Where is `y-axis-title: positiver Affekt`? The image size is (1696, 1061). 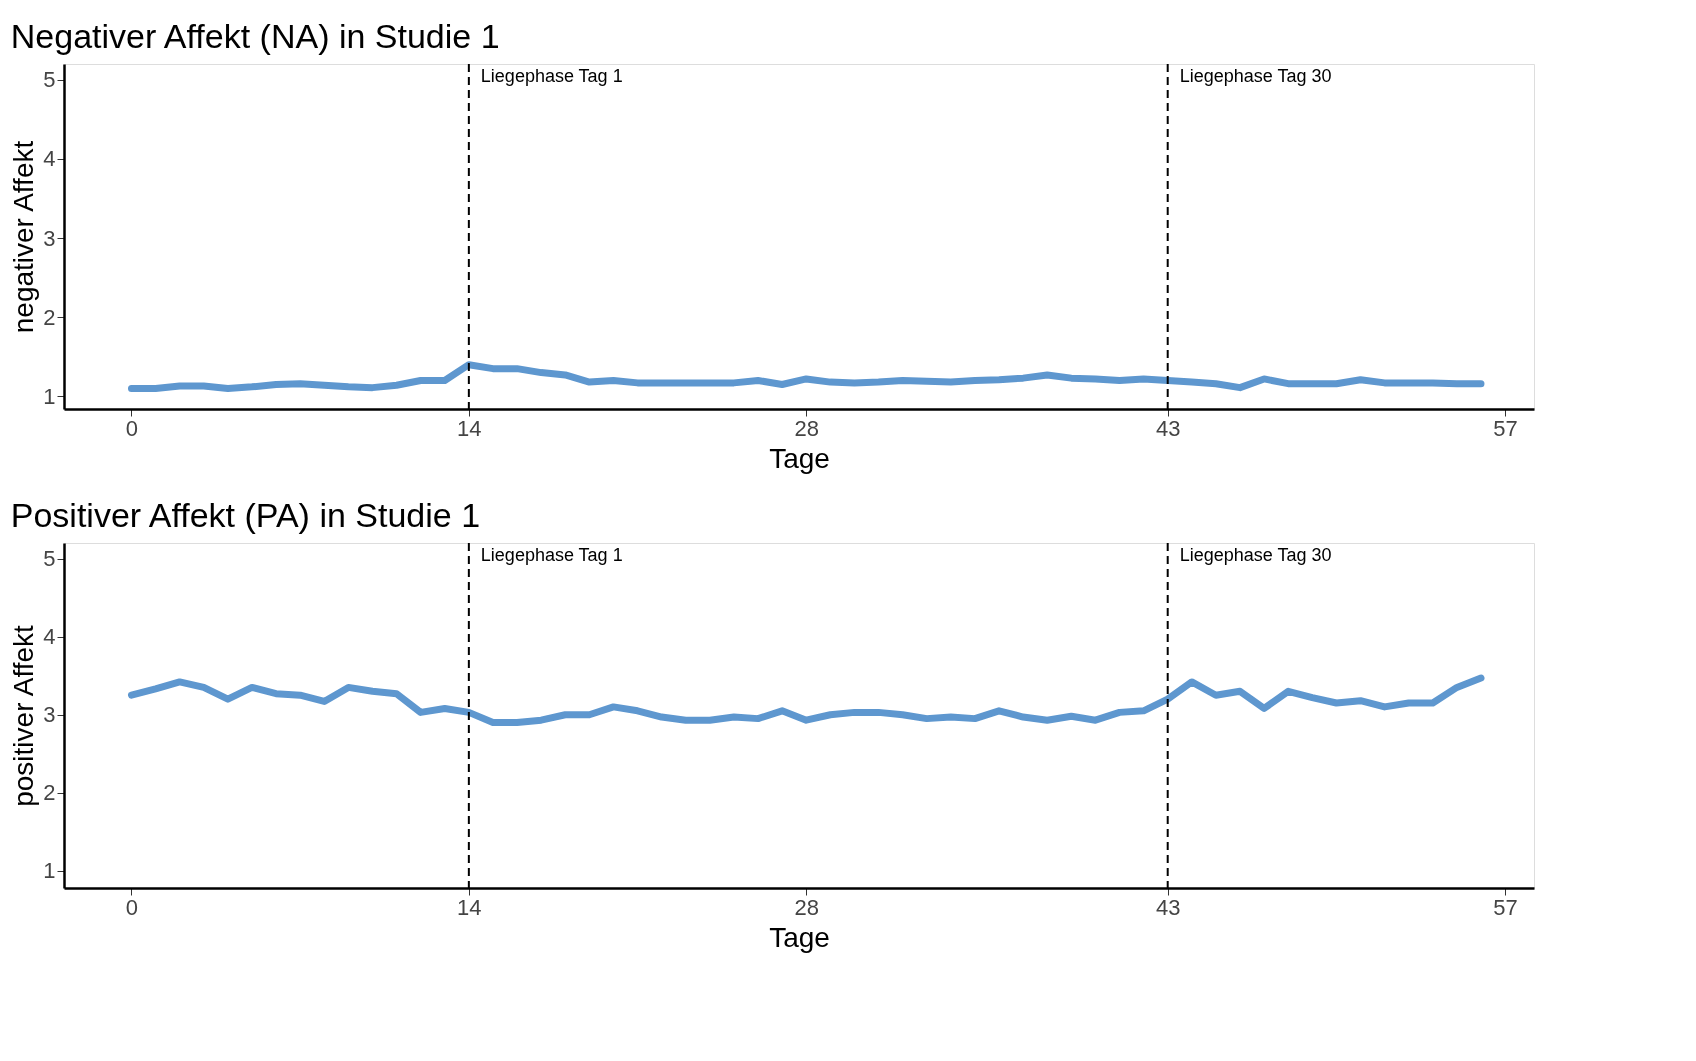
y-axis-title: positiver Affekt is located at coordinates (24, 715).